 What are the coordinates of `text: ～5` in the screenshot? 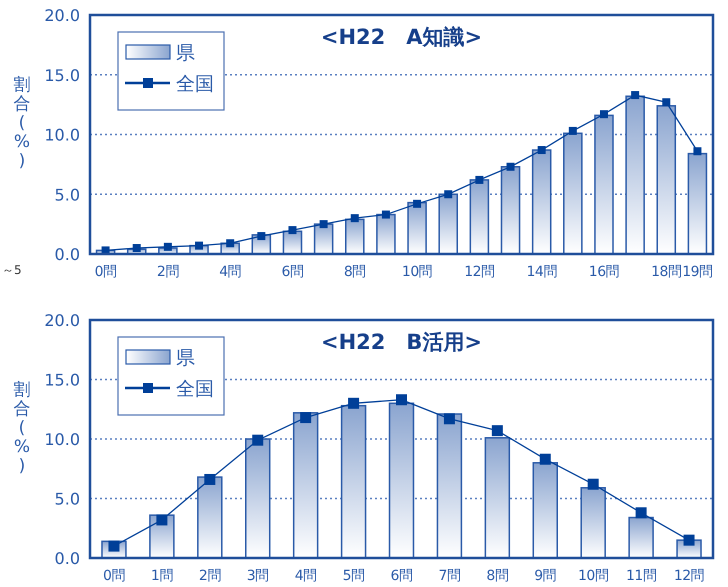 It's located at (12, 270).